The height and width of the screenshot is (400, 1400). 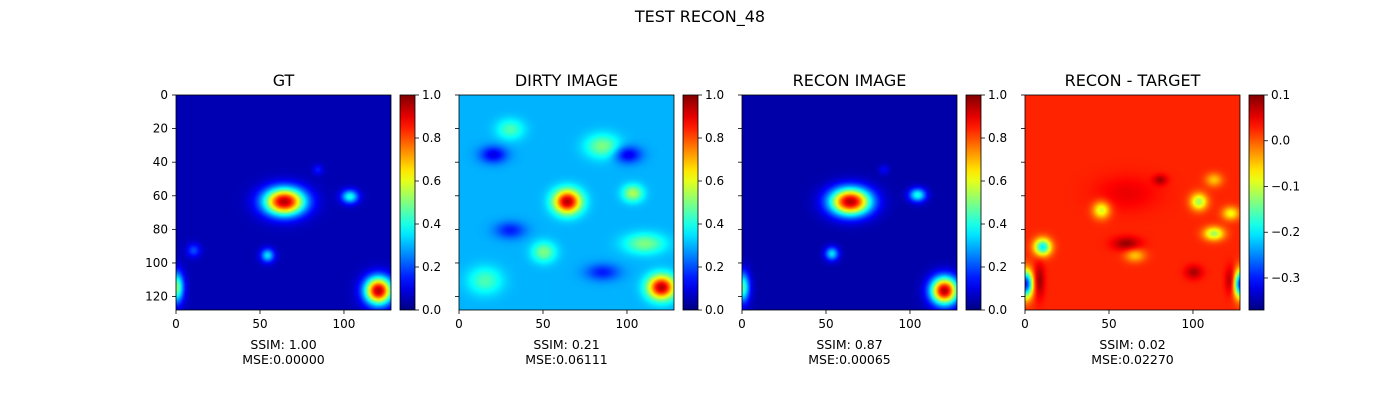 What do you see at coordinates (1285, 186) in the screenshot?
I see `colorbar-tick-label: −0.1` at bounding box center [1285, 186].